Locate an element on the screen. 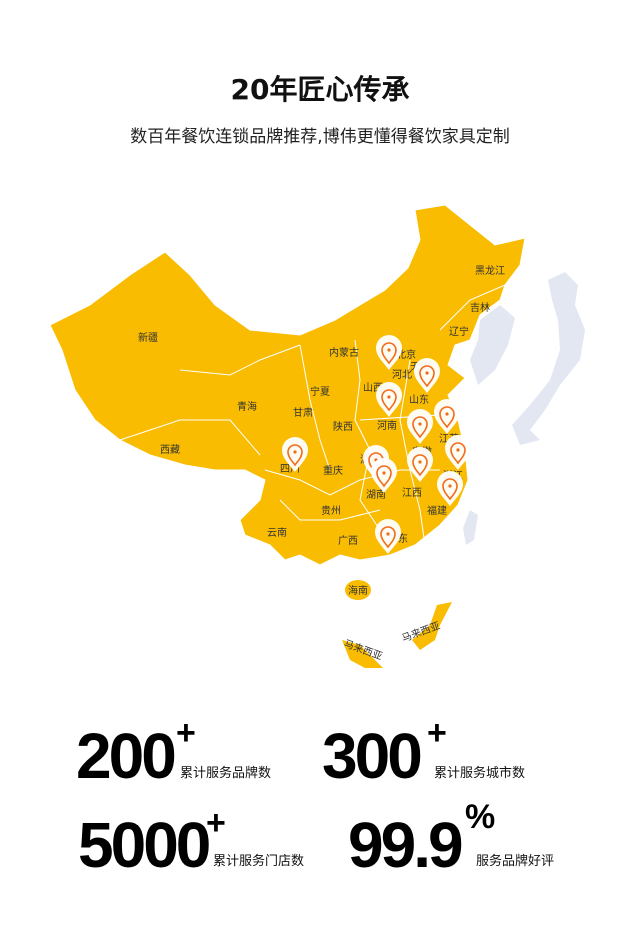  province-label: 河南 is located at coordinates (387, 425).